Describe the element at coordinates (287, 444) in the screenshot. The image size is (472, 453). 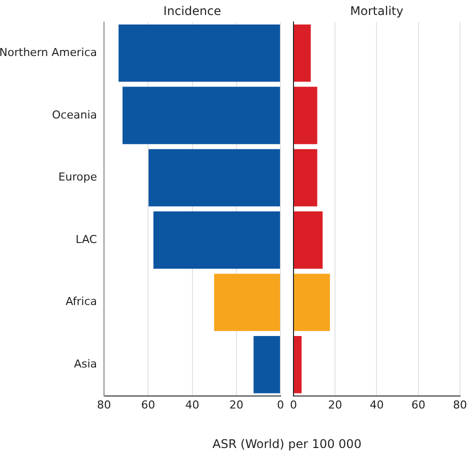
I see `x-axis-title: ASR (World) per 100 000` at that location.